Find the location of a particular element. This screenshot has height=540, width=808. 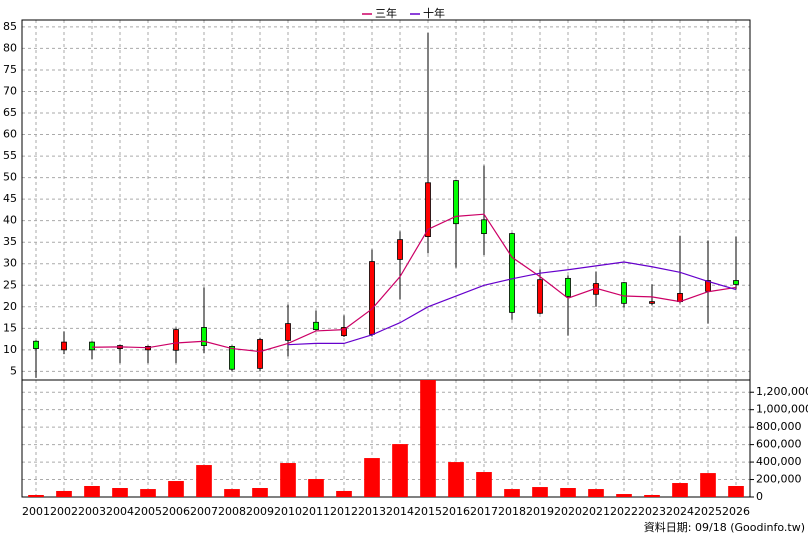

x-tick-label: 2009 is located at coordinates (260, 511).